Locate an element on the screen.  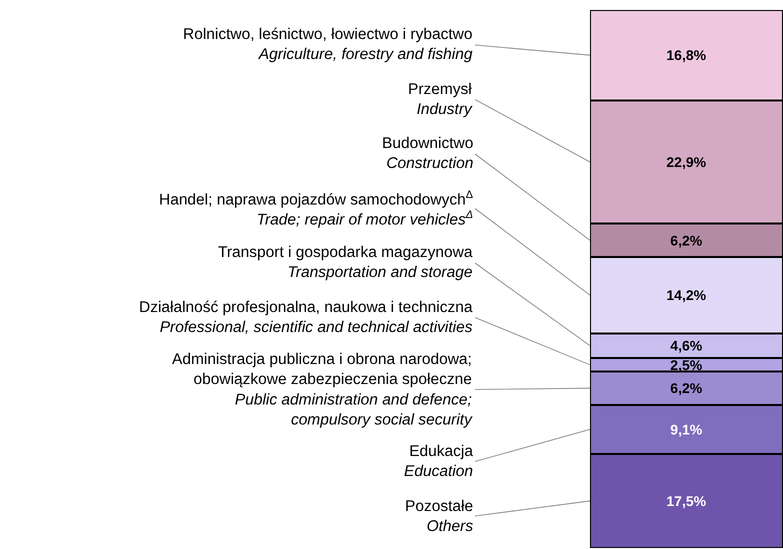
text: Rolnictwo, leśnictwo, łowiectwo i rybactwo Agriculture, forestry and fishing is located at coordinates (328, 45).